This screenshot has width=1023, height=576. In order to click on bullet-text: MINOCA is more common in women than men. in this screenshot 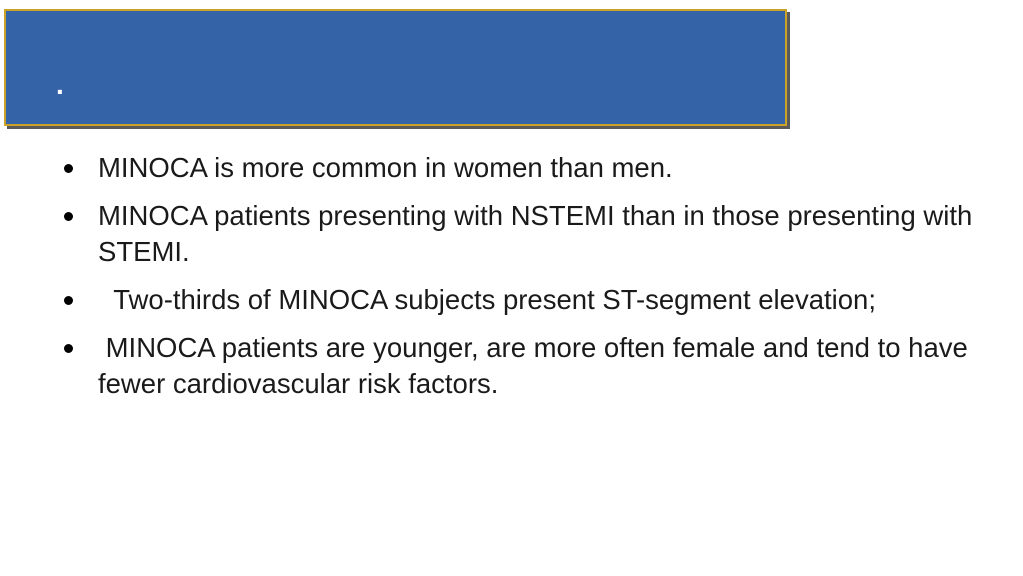, I will do `click(385, 167)`.